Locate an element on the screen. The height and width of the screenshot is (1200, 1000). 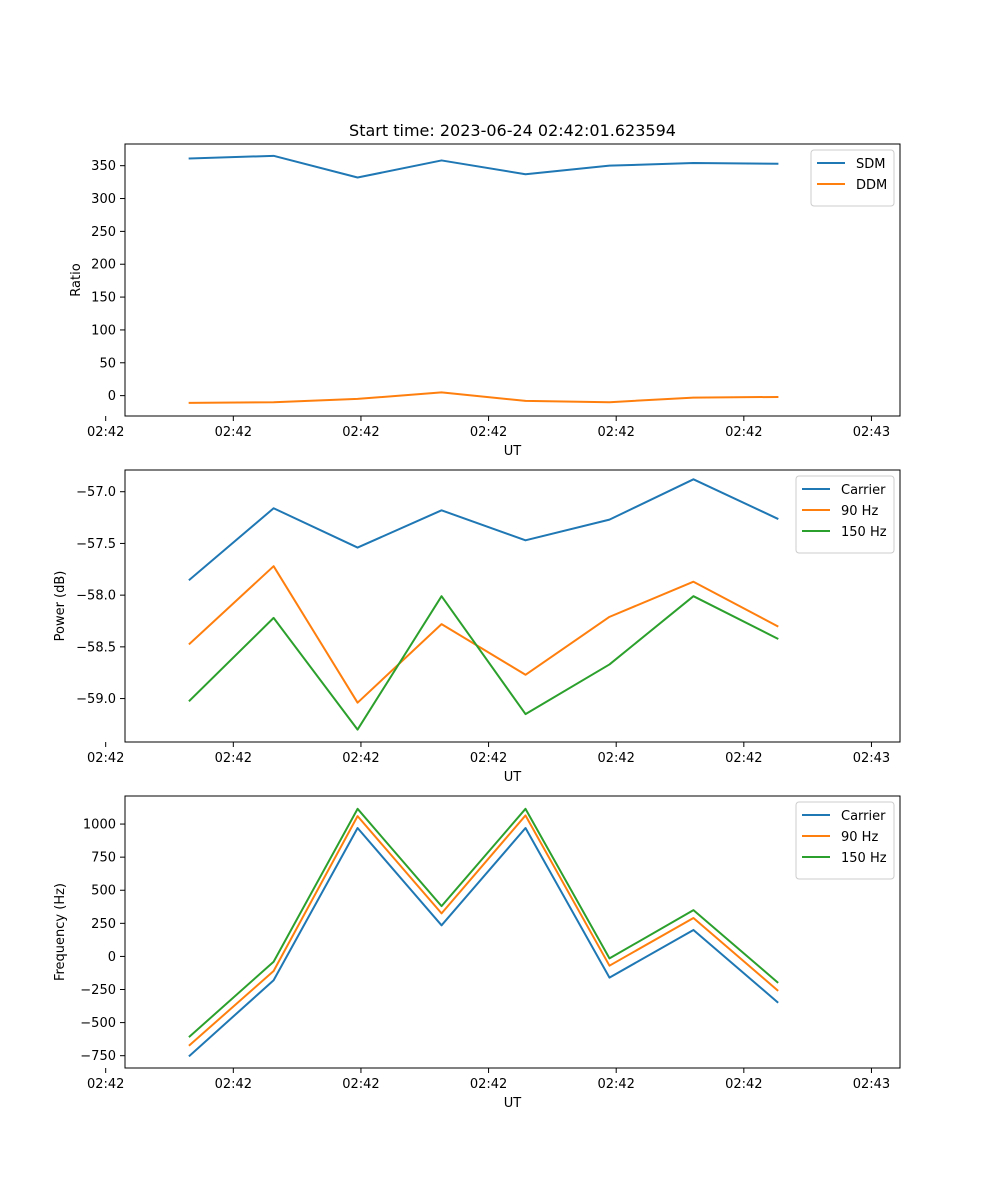
frequency-y-tick-label: 750 is located at coordinates (103, 858).